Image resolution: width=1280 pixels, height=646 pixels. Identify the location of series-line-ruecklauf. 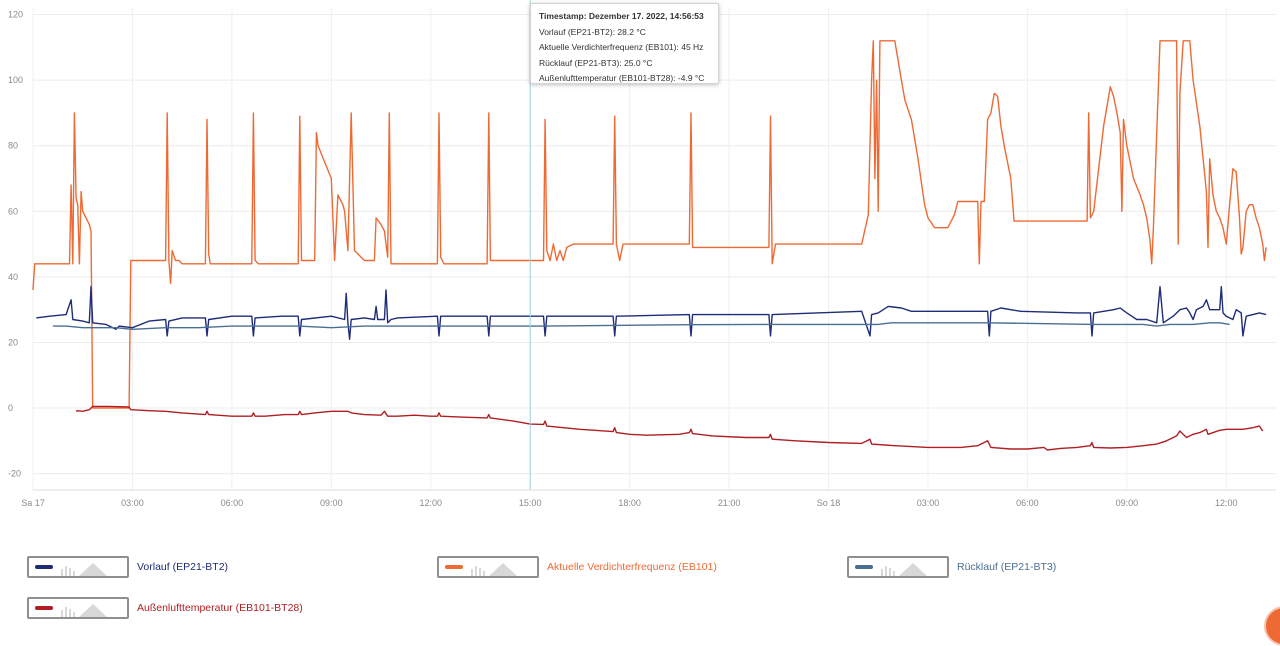
(641, 326).